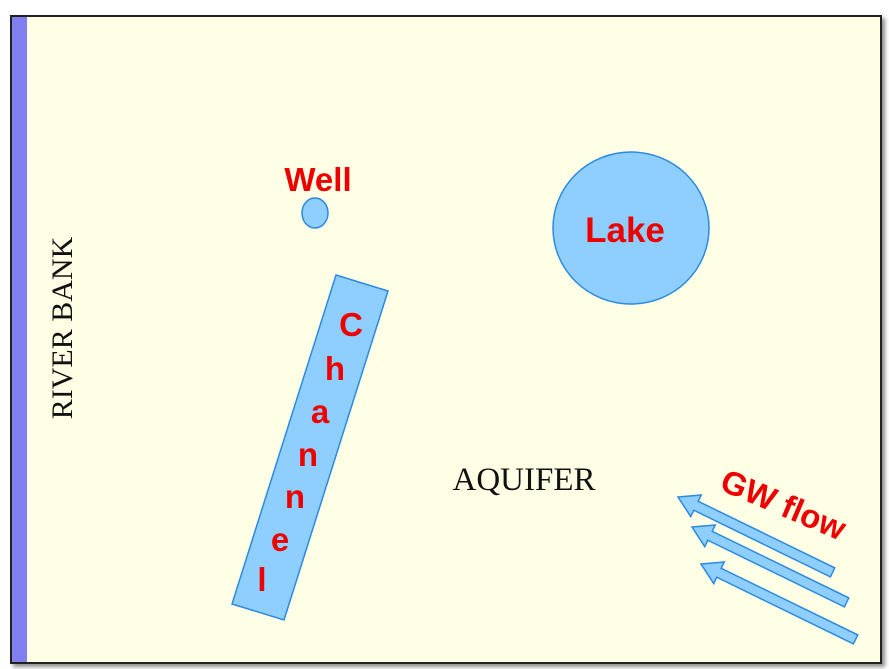 The width and height of the screenshot is (889, 669). What do you see at coordinates (335, 368) in the screenshot?
I see `channel-letter: h` at bounding box center [335, 368].